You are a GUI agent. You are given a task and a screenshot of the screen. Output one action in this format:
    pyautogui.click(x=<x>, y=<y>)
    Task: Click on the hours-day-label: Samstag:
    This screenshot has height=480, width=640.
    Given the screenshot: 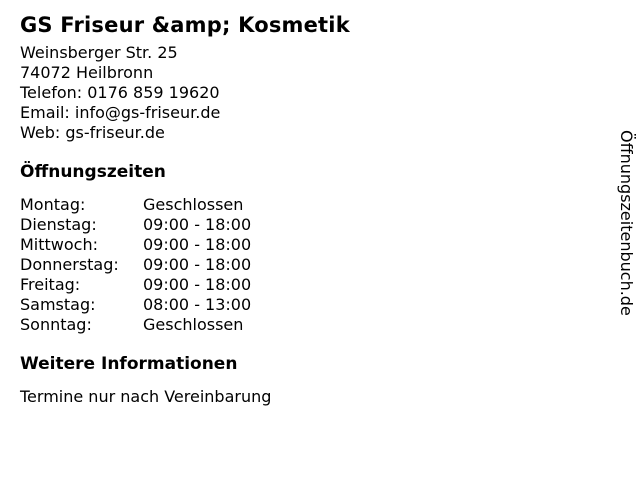 What is the action you would take?
    pyautogui.click(x=58, y=304)
    